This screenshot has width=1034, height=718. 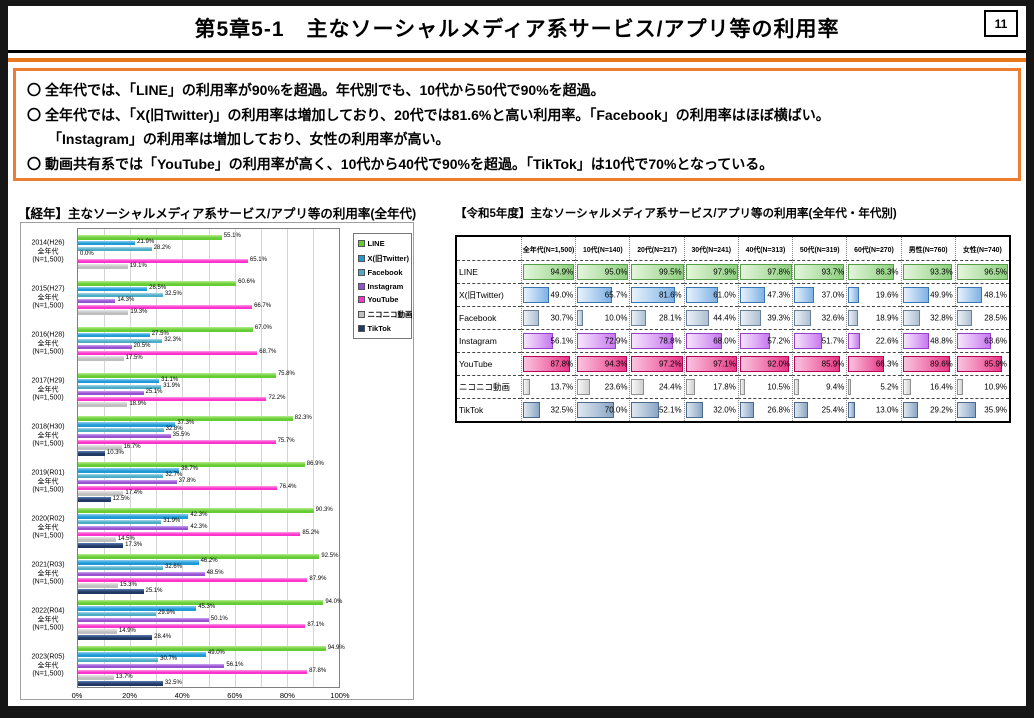 What do you see at coordinates (208, 358) in the screenshot?
I see `bar-row: 17.5%` at bounding box center [208, 358].